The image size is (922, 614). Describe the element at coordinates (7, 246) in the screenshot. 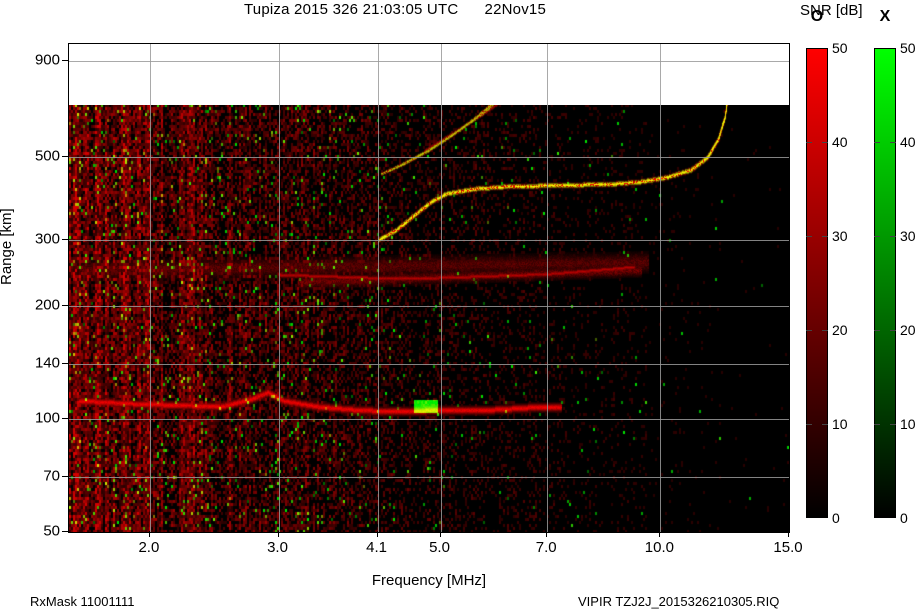

I see `y-axis-label: Range [km]` at that location.